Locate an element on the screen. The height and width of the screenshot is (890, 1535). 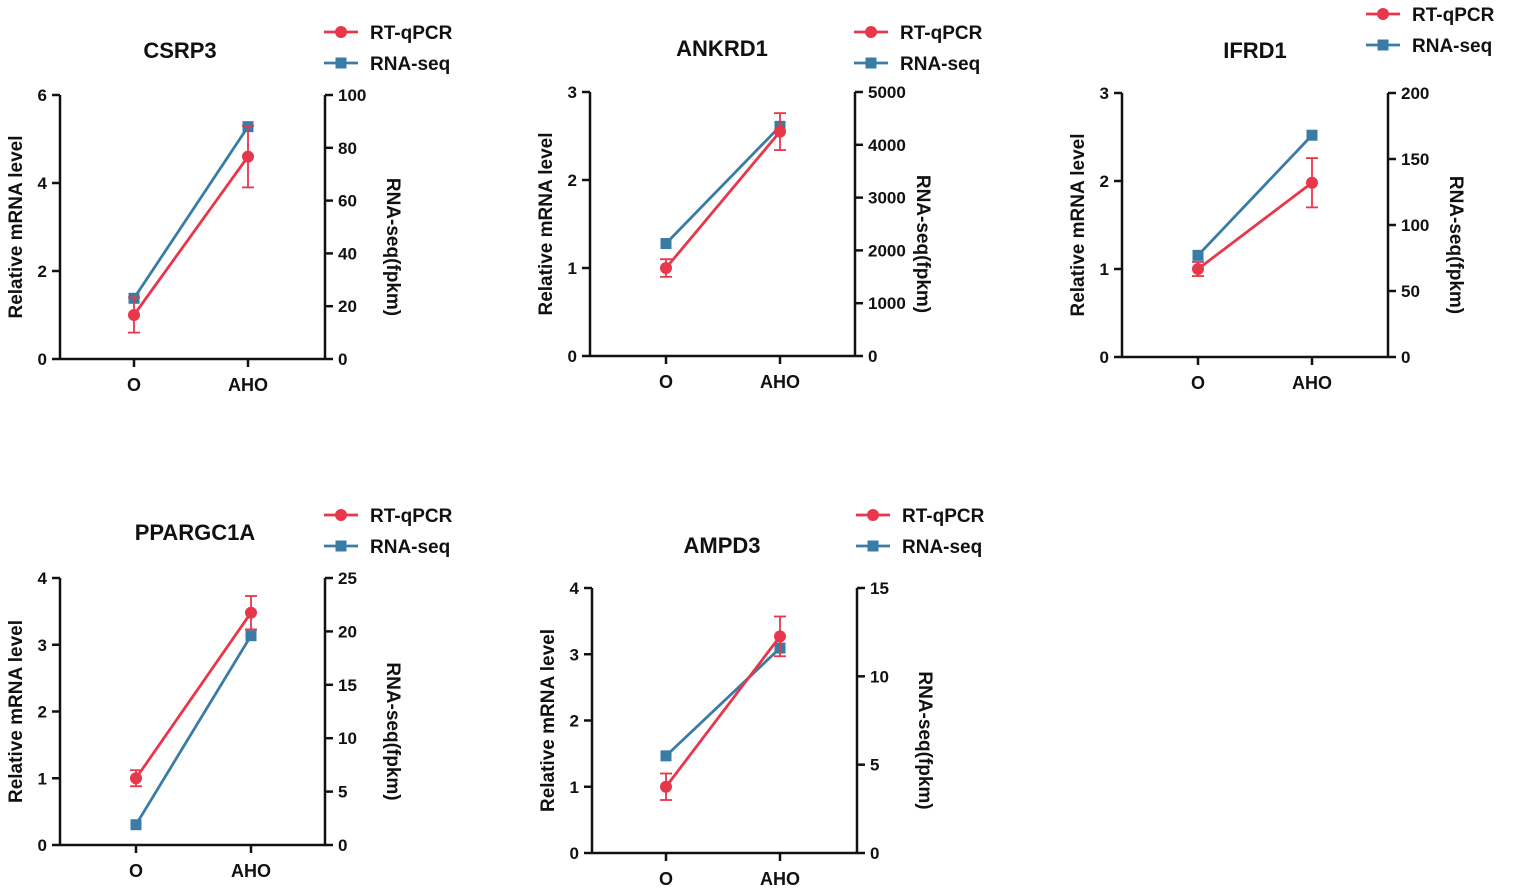
right-tick-label: 80 is located at coordinates (347, 148).